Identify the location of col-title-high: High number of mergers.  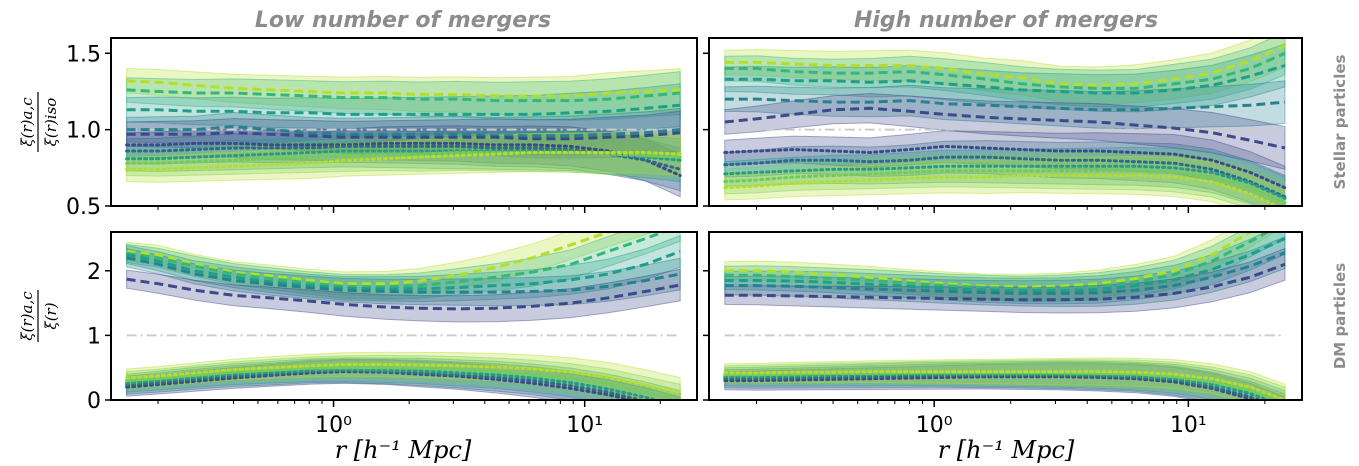
(1006, 20).